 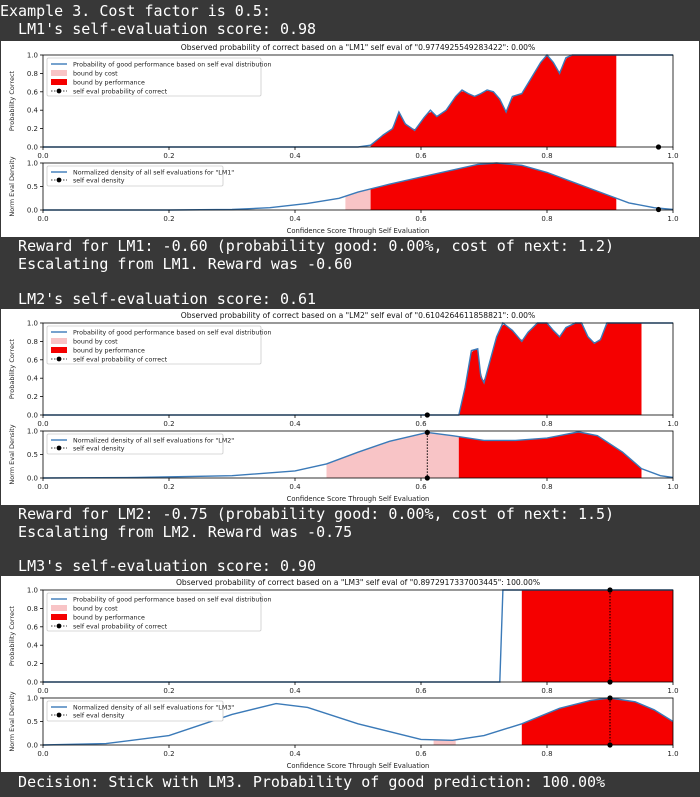 What do you see at coordinates (32, 609) in the screenshot?
I see `y-tick-label: 0.8` at bounding box center [32, 609].